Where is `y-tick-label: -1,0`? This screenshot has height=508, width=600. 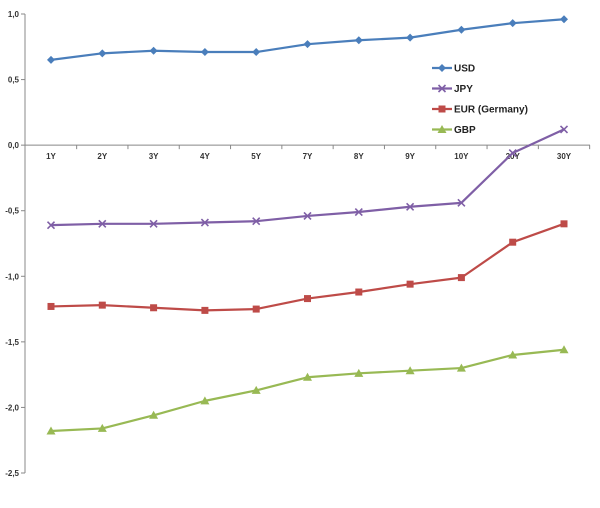
y-tick-label: -1,0 is located at coordinates (12, 276).